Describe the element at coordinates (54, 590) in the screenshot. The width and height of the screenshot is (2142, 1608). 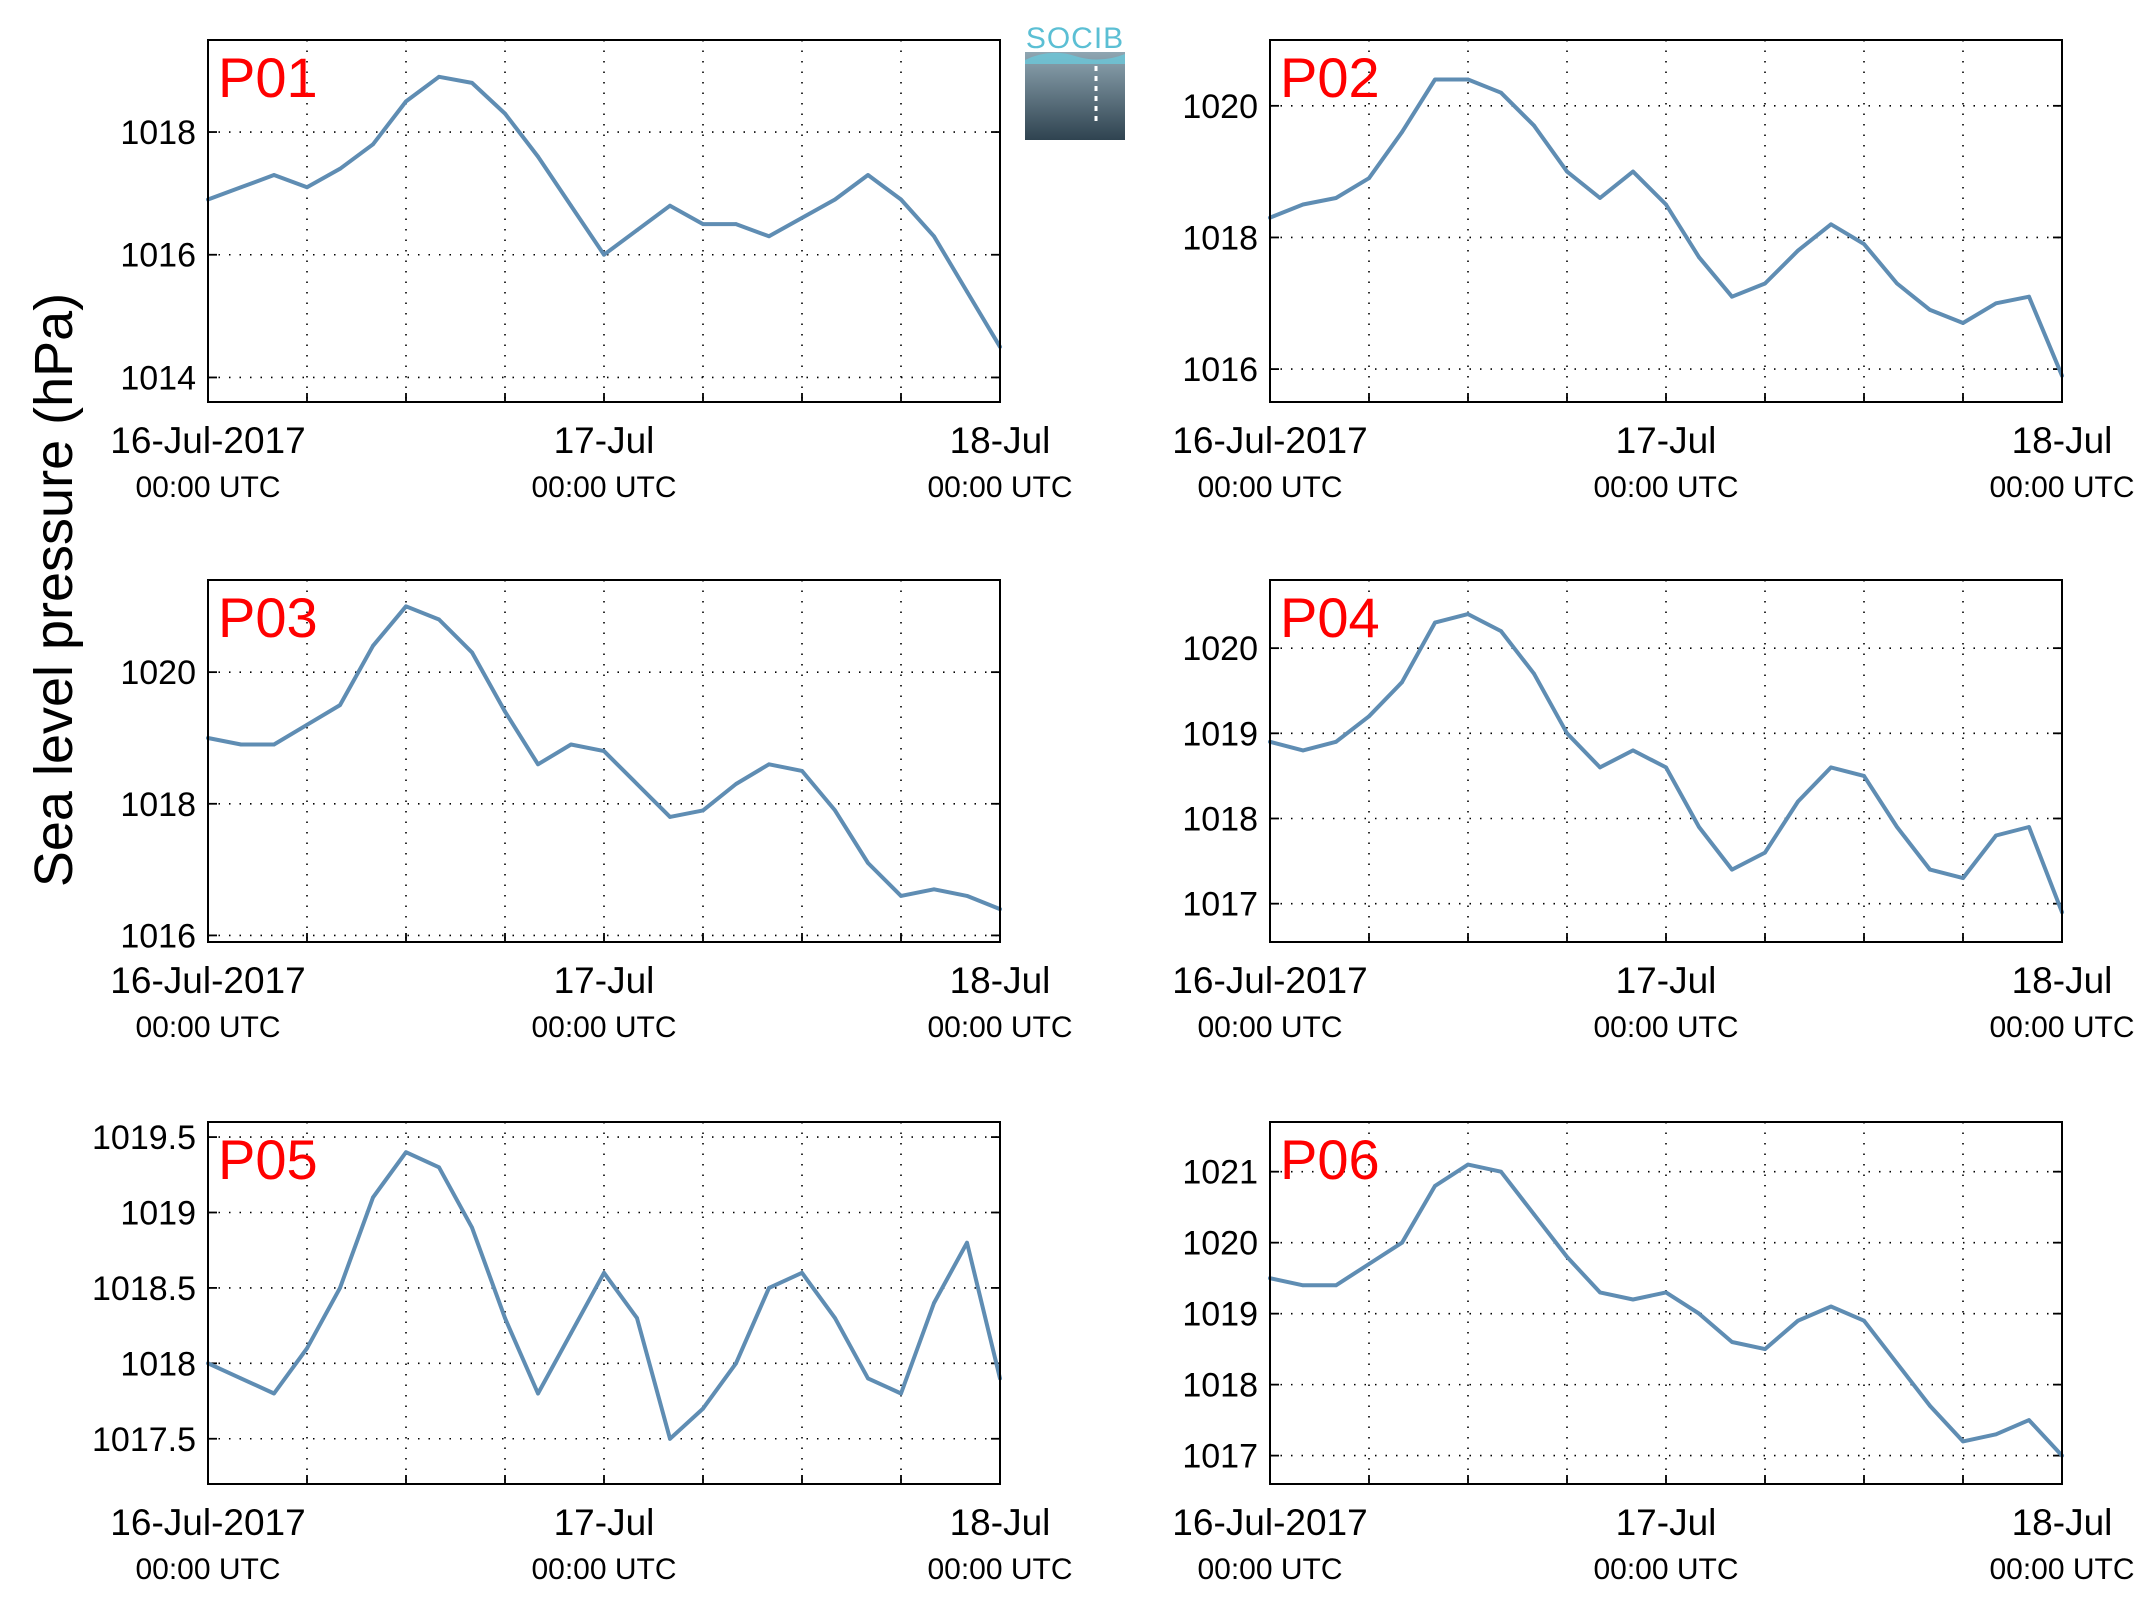
I see `y-axis-label: Sea level pressure (hPa)` at that location.